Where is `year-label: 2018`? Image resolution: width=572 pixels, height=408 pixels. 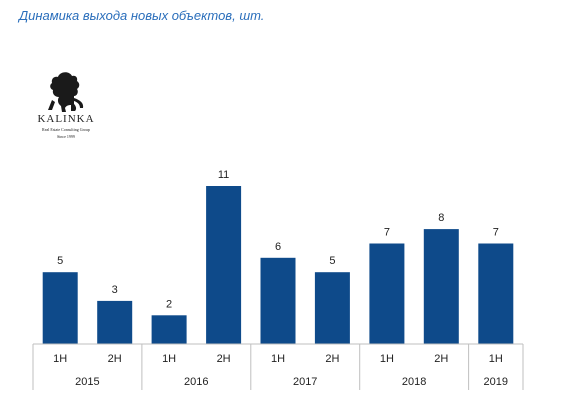 year-label: 2018 is located at coordinates (414, 382).